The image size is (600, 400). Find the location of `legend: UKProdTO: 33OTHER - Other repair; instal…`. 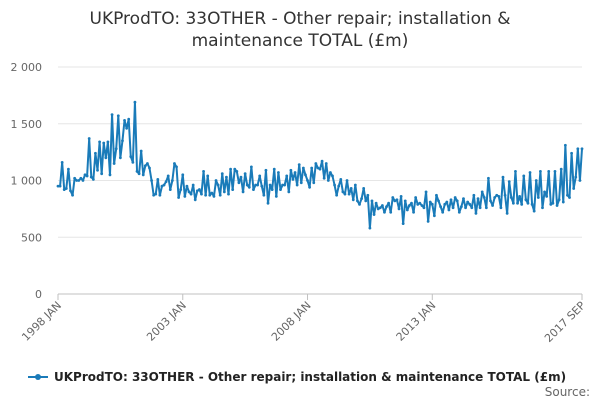

legend: UKProdTO: 33OTHER - Other repair; instal… is located at coordinates (297, 377).